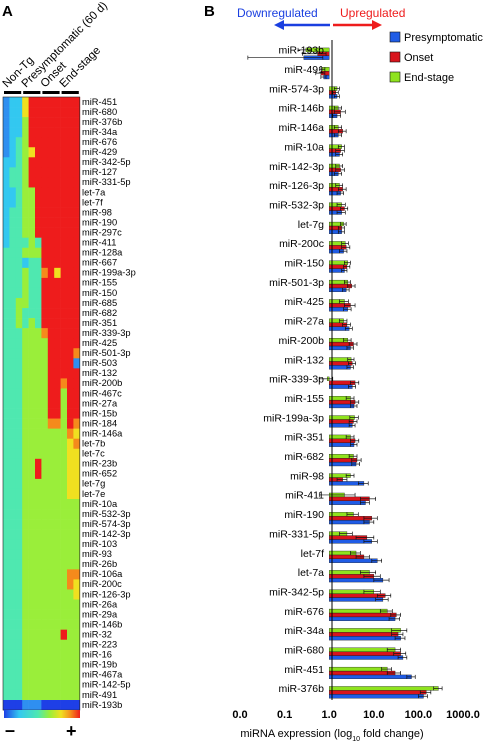  What do you see at coordinates (99, 263) in the screenshot?
I see `heatmap-row-label: miR-667` at bounding box center [99, 263].